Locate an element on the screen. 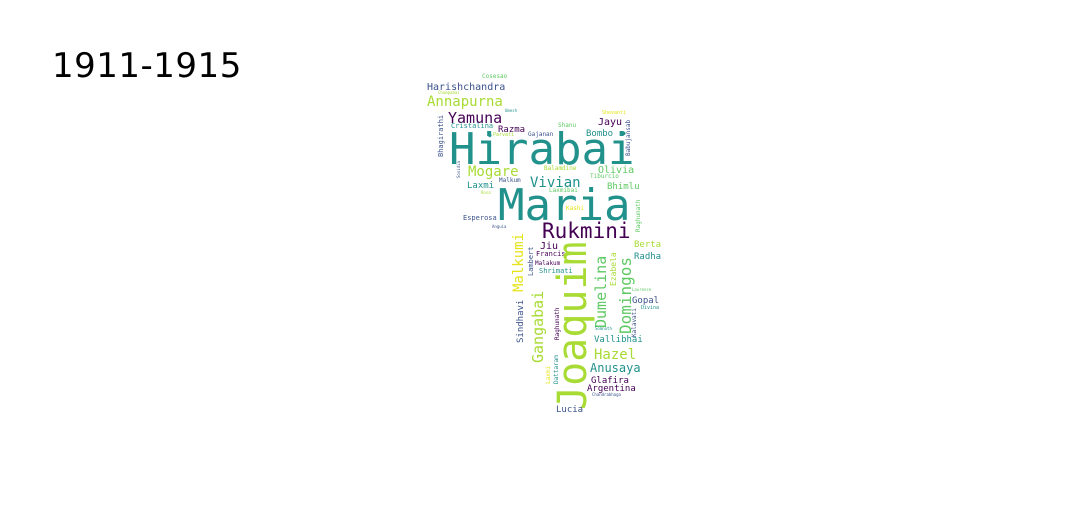 This screenshot has width=1065, height=524. word-annapurna: Annapurna is located at coordinates (465, 102).